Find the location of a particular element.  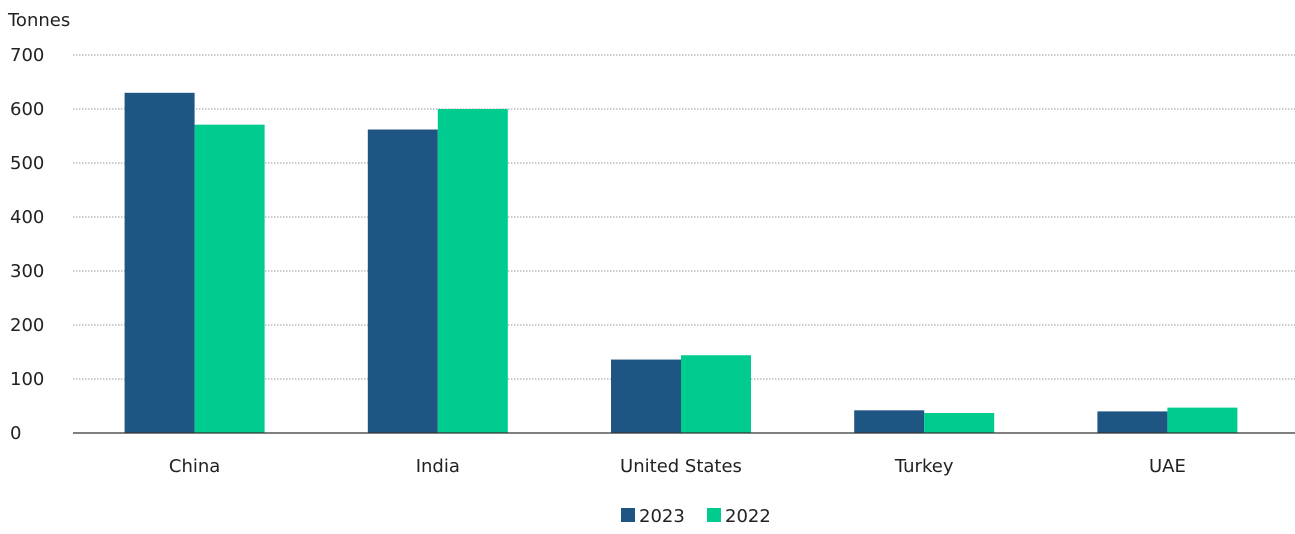

y-tick-label: 0 is located at coordinates (15, 433).